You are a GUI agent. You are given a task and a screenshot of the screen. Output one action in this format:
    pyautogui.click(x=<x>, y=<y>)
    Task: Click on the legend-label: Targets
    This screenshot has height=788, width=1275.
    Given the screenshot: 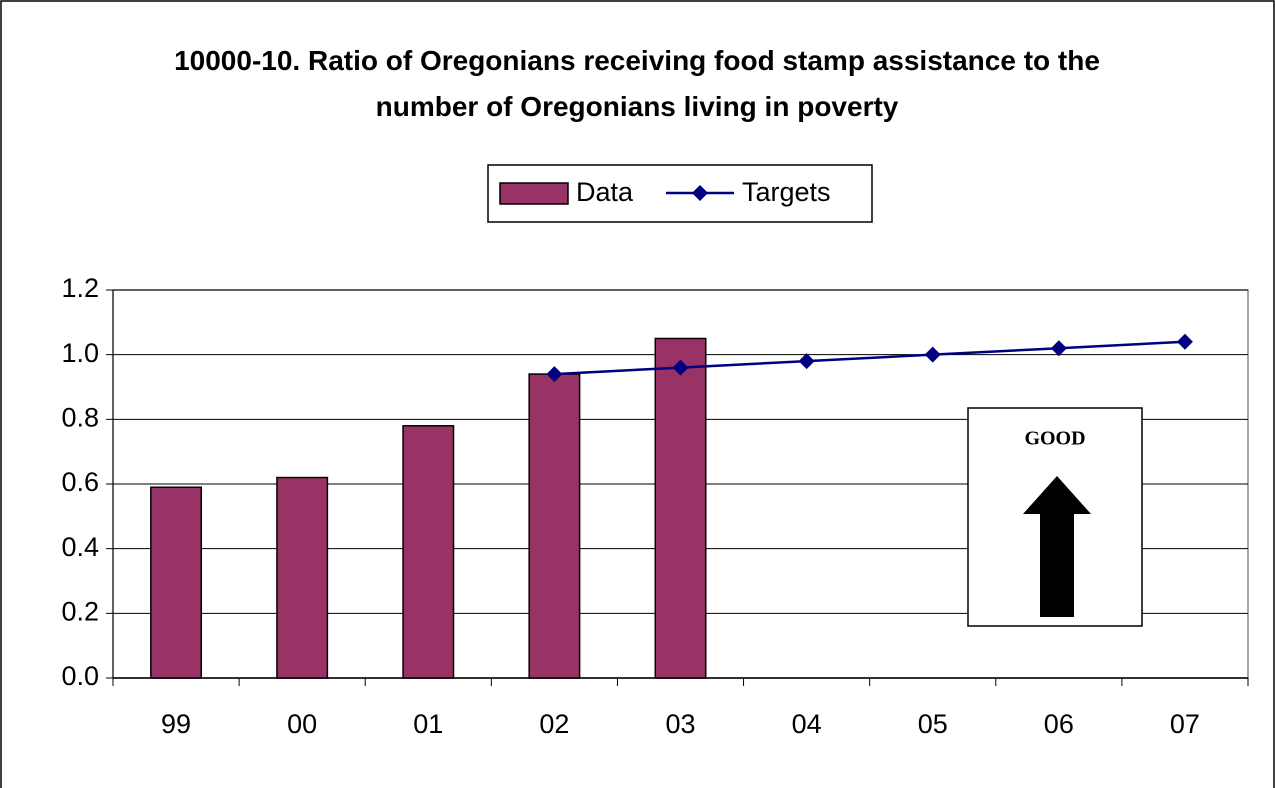 What is the action you would take?
    pyautogui.click(x=786, y=192)
    